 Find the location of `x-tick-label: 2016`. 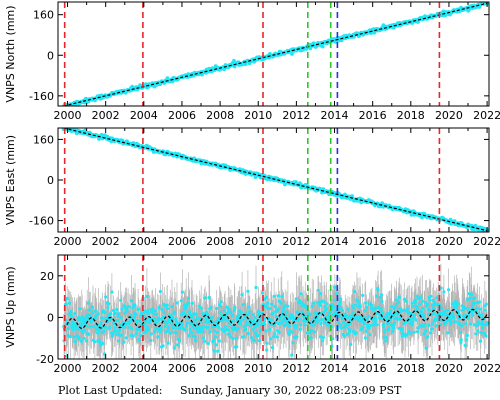

x-tick-label: 2016 is located at coordinates (373, 241).